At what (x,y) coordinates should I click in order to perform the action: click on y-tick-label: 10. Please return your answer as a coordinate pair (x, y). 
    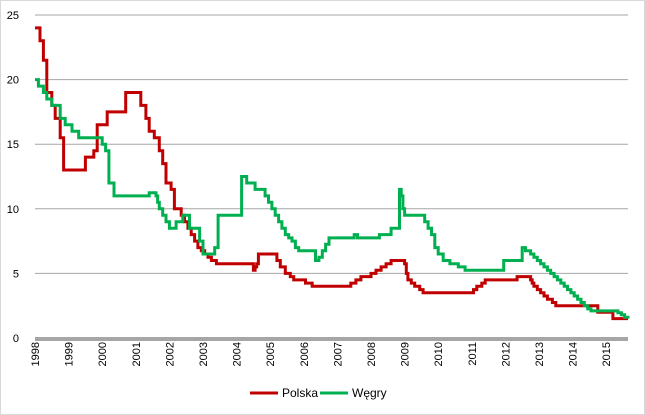
    Looking at the image, I should click on (13, 210).